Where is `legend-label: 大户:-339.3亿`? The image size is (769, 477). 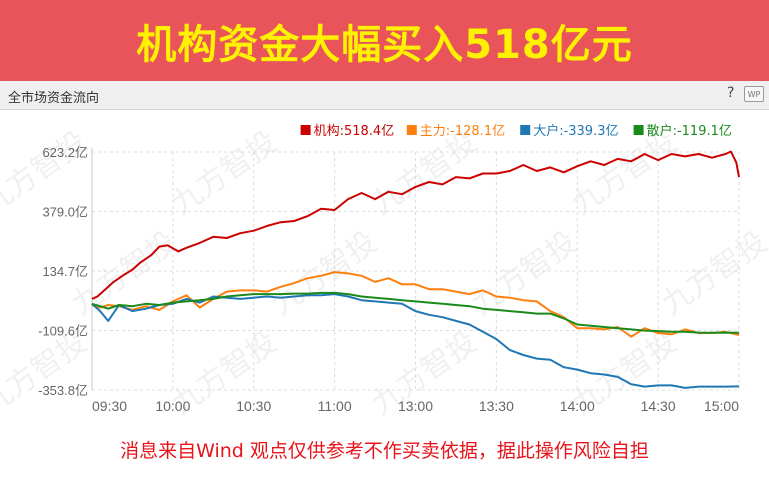
legend-label: 大户:-339.3亿 is located at coordinates (575, 131).